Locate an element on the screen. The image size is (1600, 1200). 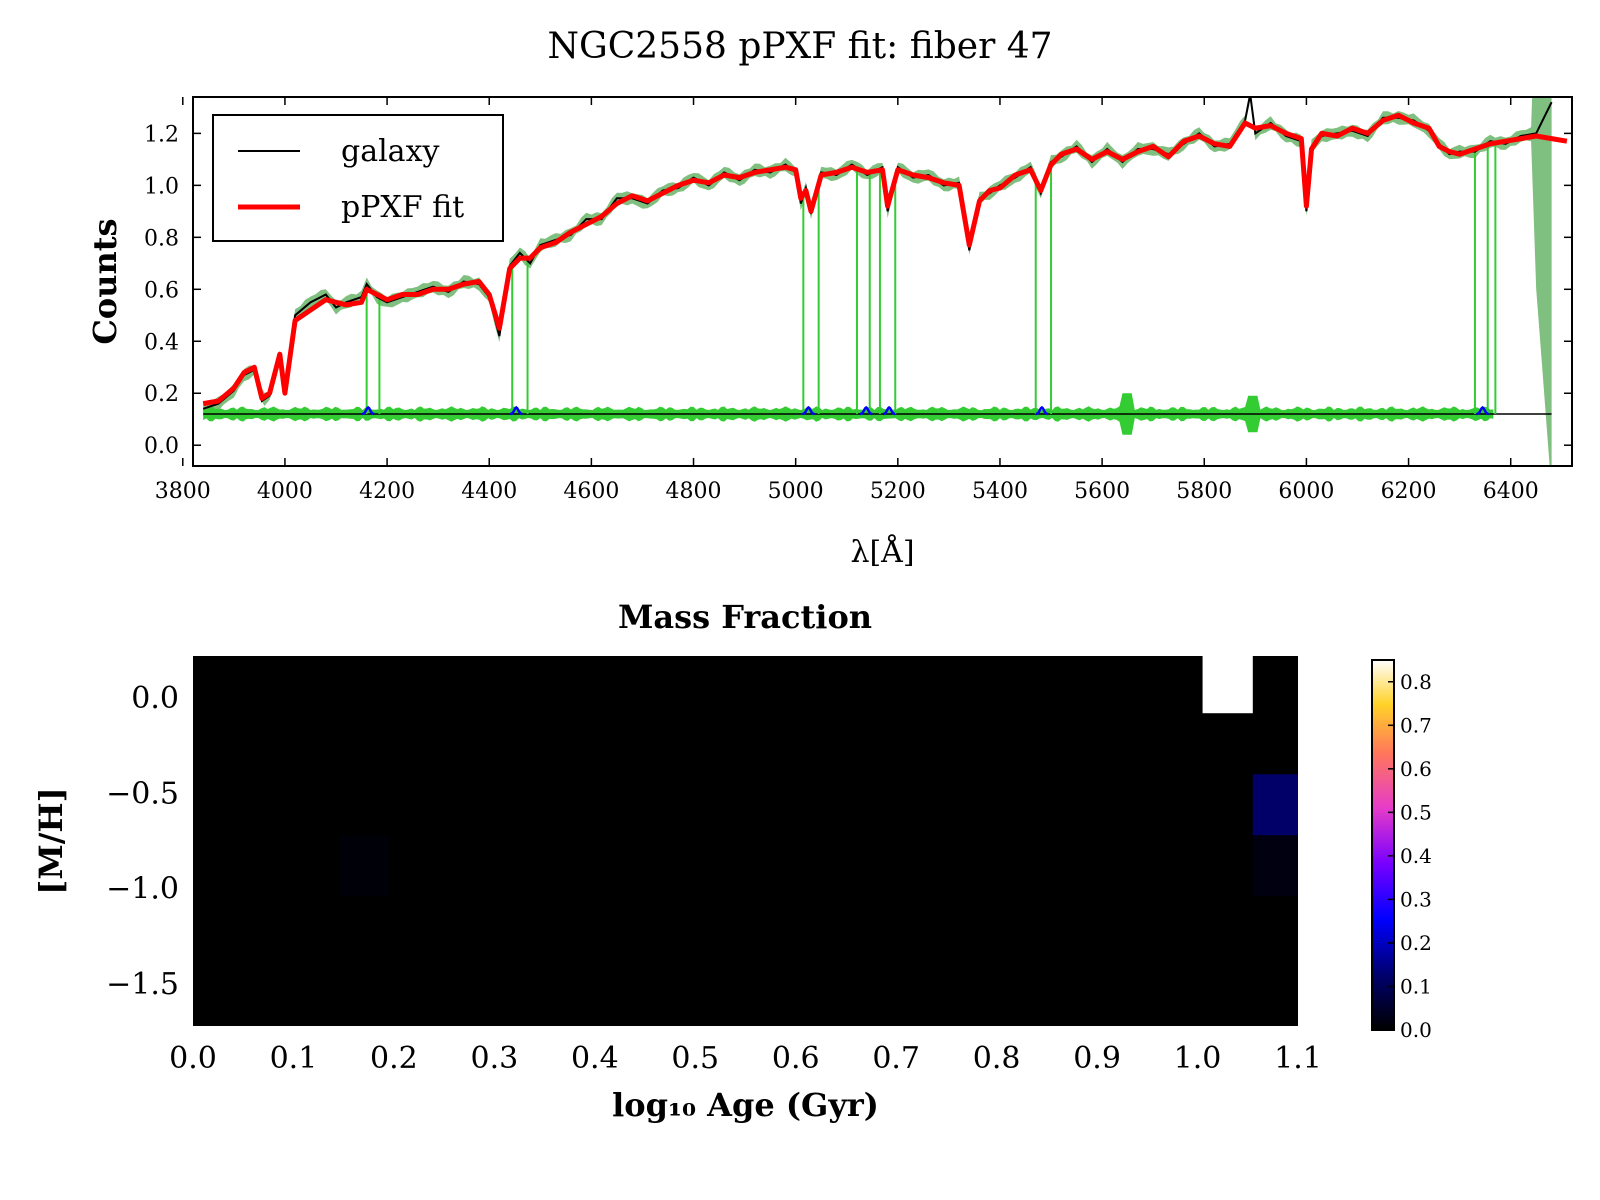
colorbar-tick-label: 0.6 is located at coordinates (1416, 769).